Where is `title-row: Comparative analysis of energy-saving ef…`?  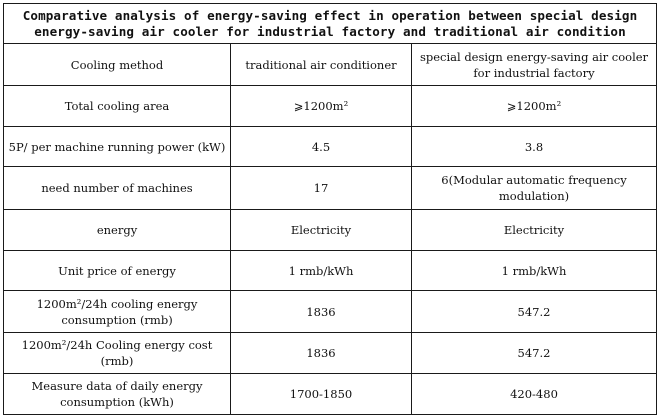
title-row: Comparative analysis of energy-saving ef… is located at coordinates (330, 23).